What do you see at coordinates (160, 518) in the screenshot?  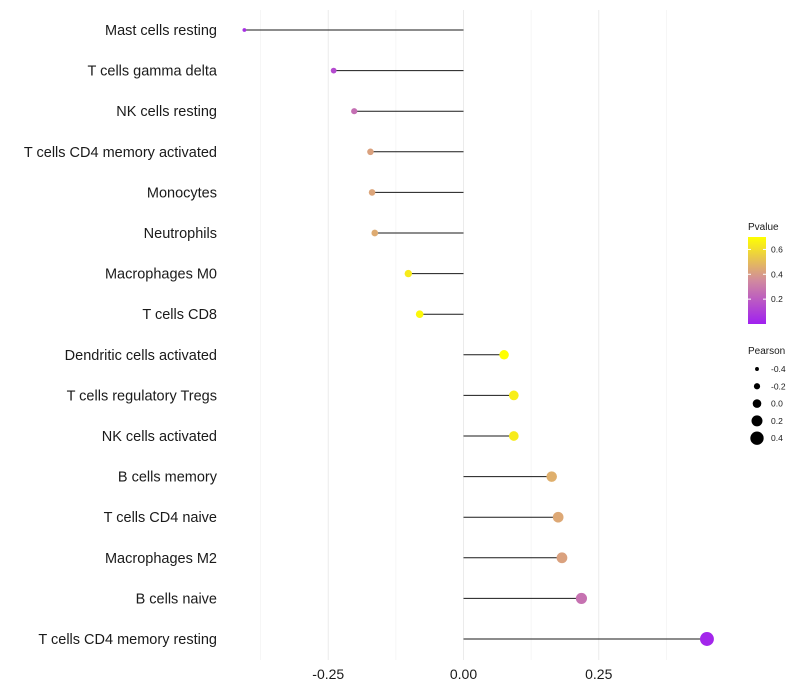 I see `category-label: T cells CD4 naive` at bounding box center [160, 518].